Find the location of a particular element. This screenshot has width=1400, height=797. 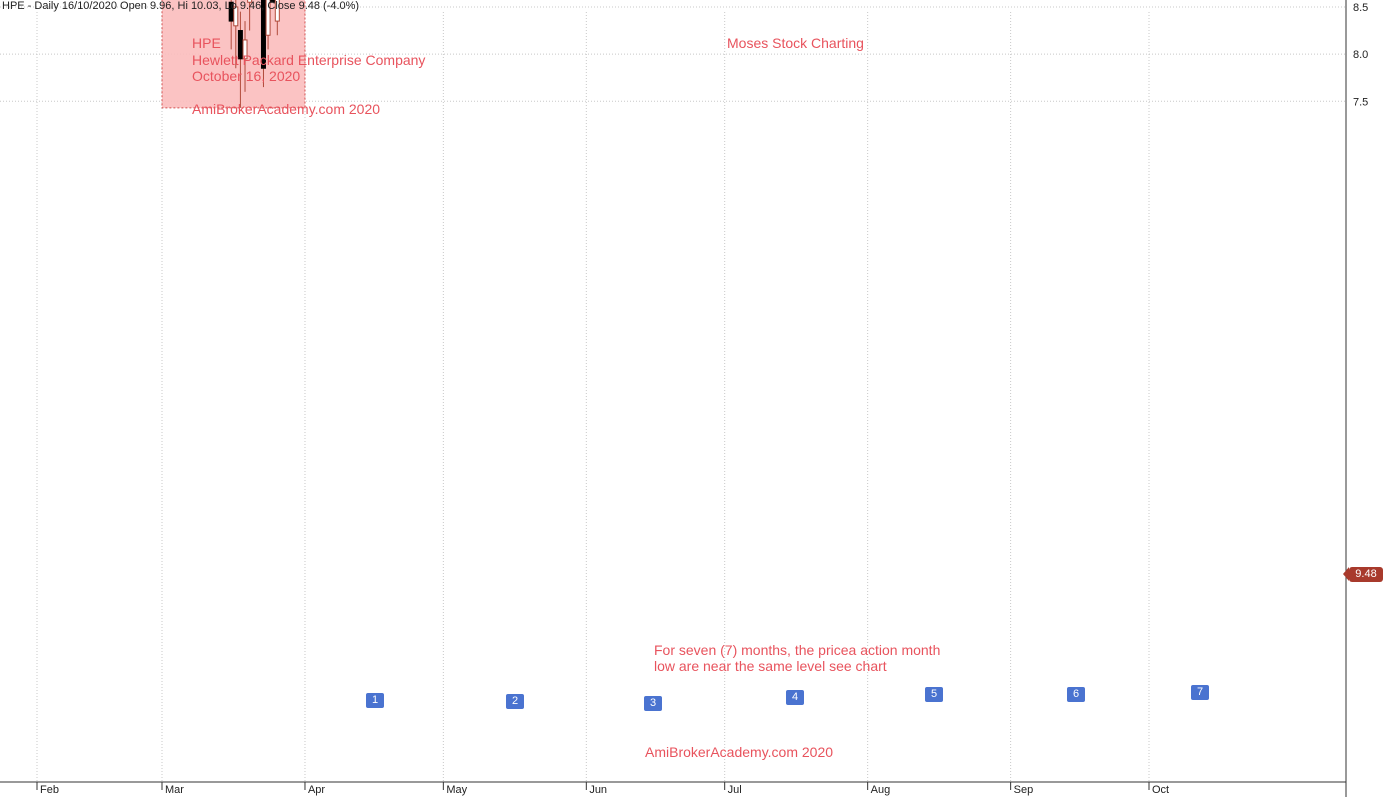

brand-label: Moses Stock Charting is located at coordinates (795, 43).